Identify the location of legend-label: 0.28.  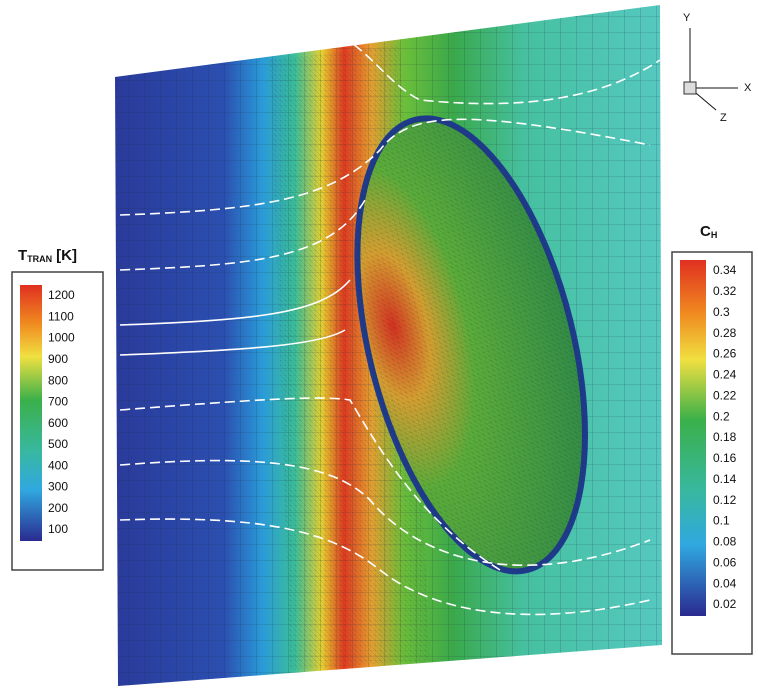
(725, 333).